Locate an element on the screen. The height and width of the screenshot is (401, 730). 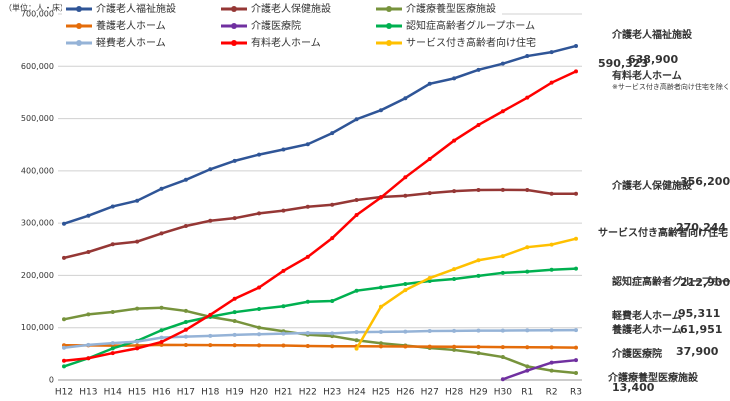
y-tick-label: 300,000 is located at coordinates (37, 223).